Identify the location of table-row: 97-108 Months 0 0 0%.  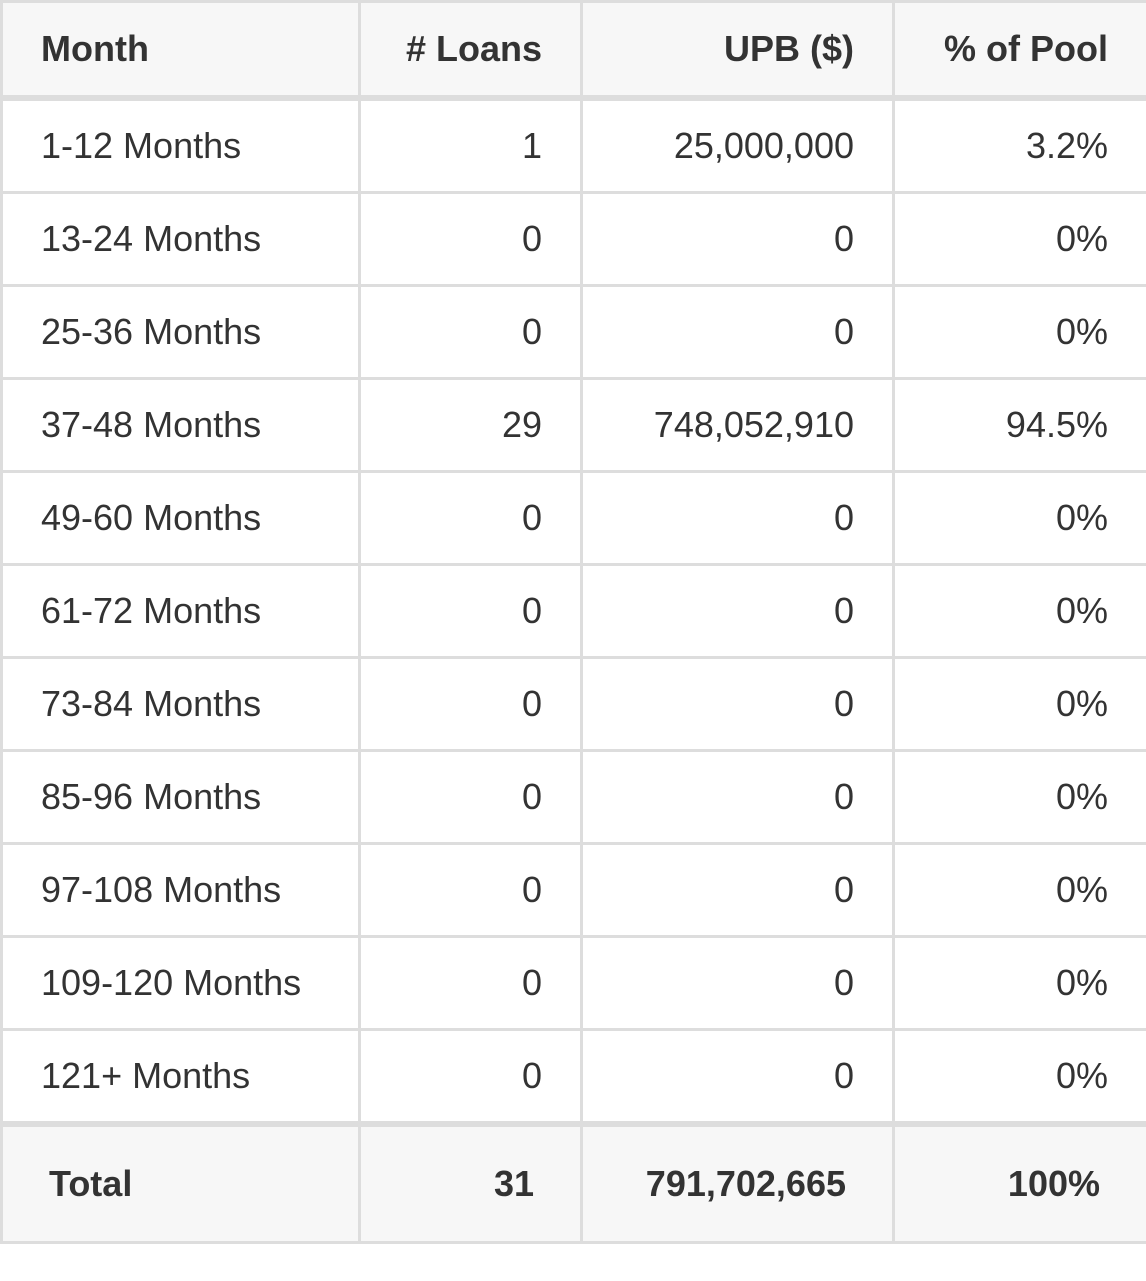
(573, 890).